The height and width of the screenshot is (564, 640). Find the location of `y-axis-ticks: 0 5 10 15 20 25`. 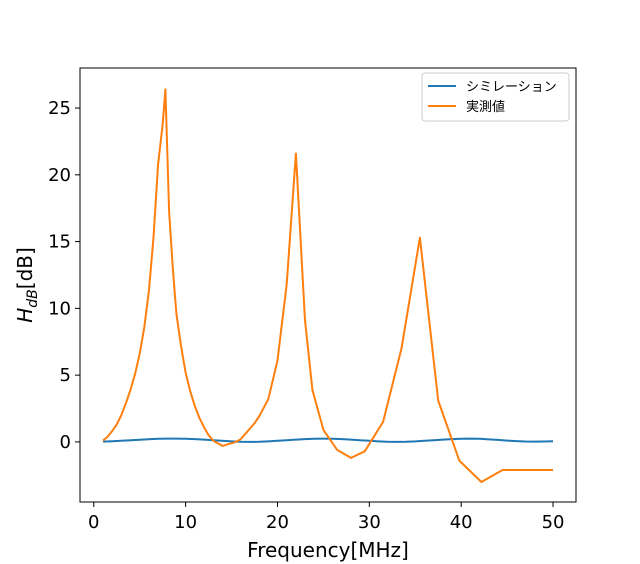

y-axis-ticks: 0 5 10 15 20 25 is located at coordinates (64, 275).